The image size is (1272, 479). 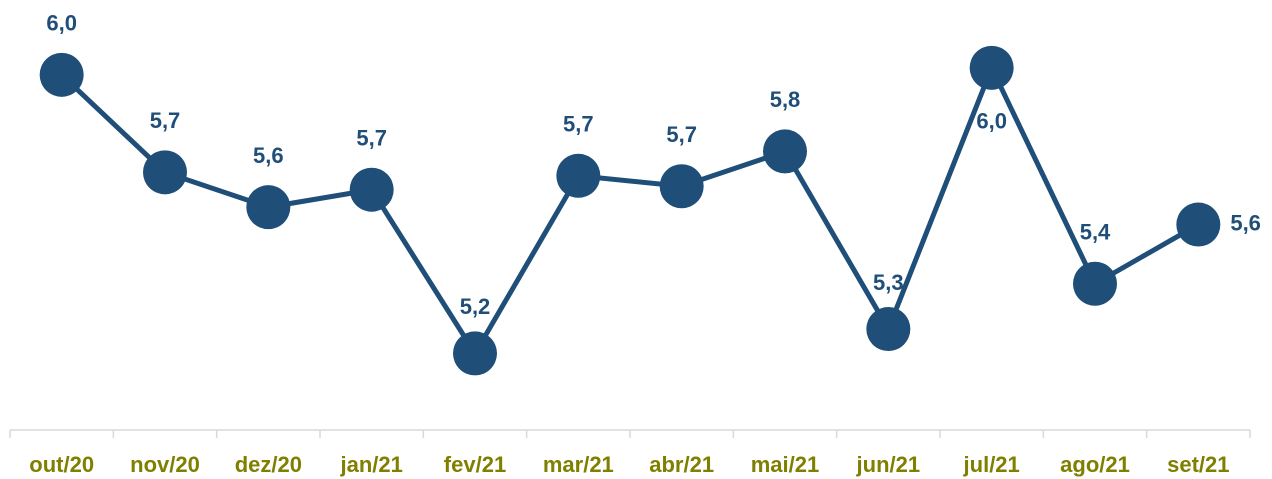 What do you see at coordinates (1095, 232) in the screenshot?
I see `data-label: 5,4` at bounding box center [1095, 232].